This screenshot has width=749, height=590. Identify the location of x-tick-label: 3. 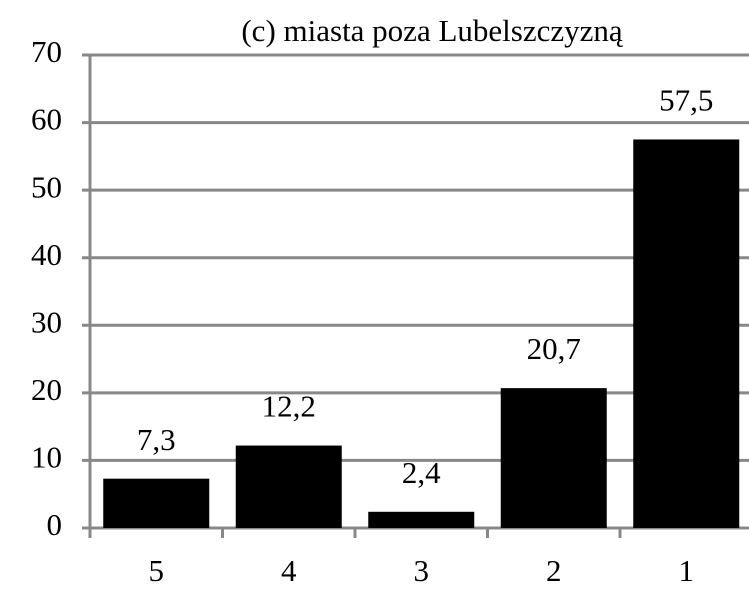
(422, 570).